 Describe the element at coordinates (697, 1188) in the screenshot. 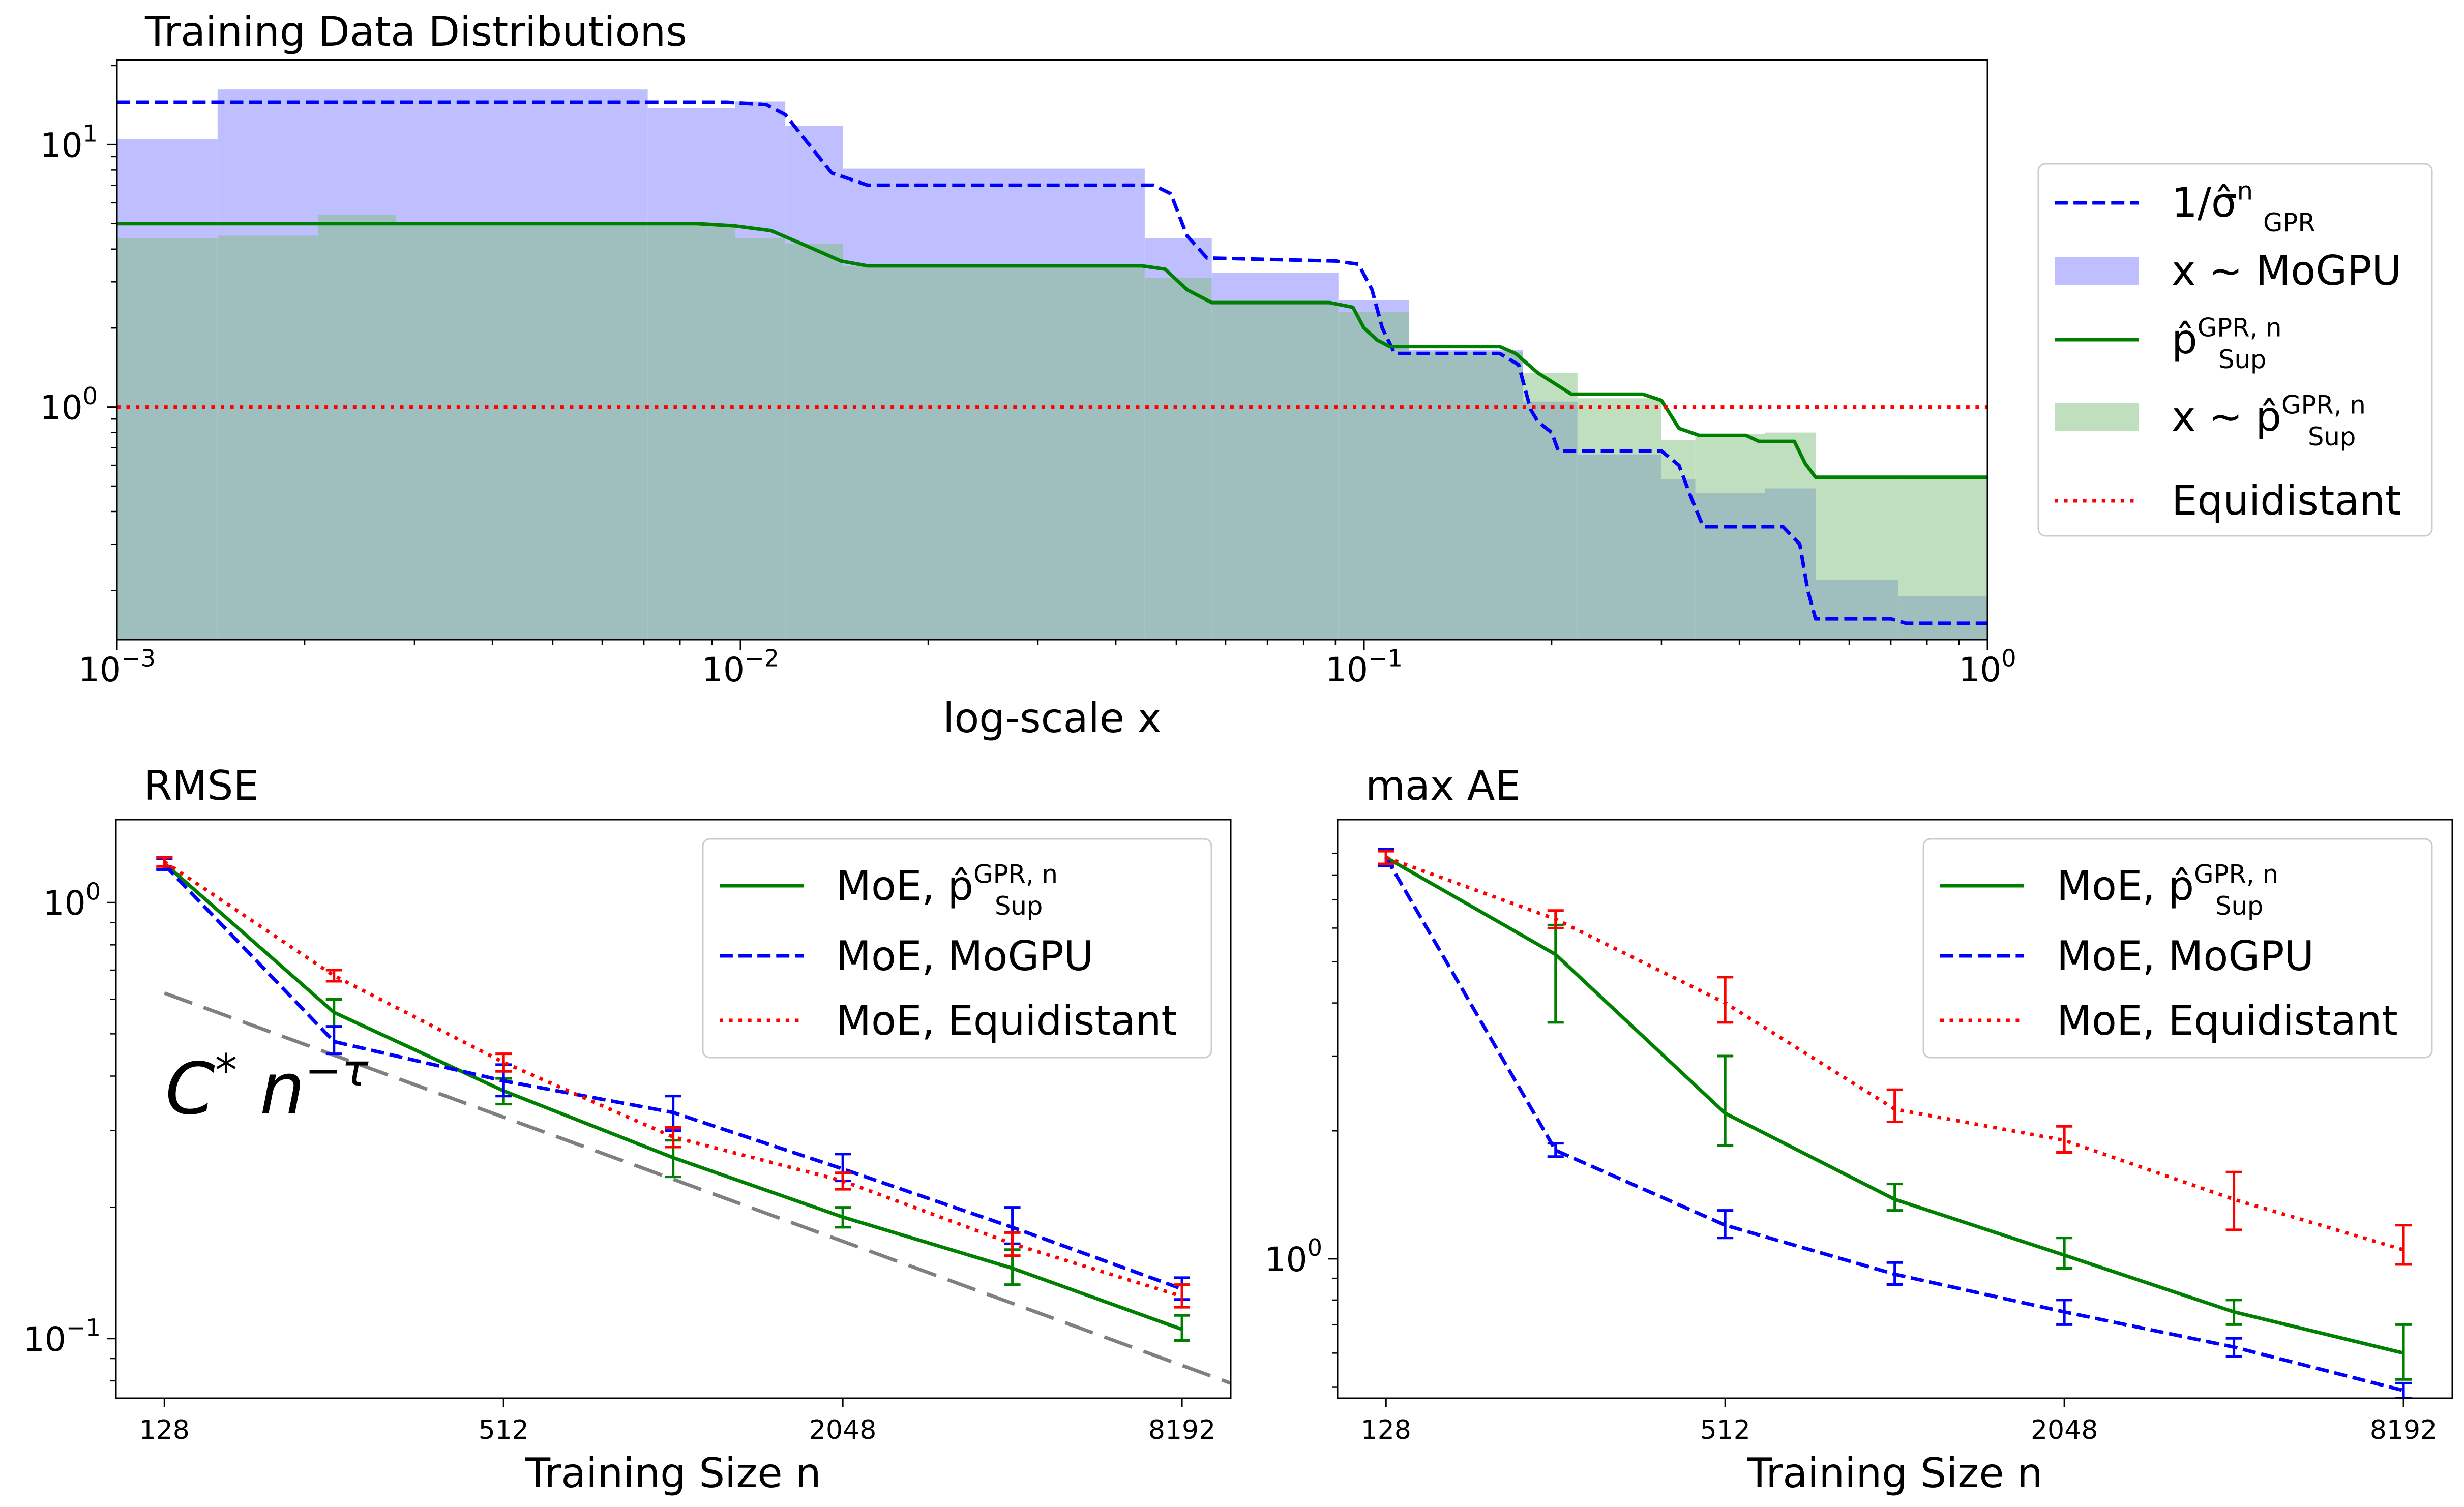

I see `reference-line` at that location.